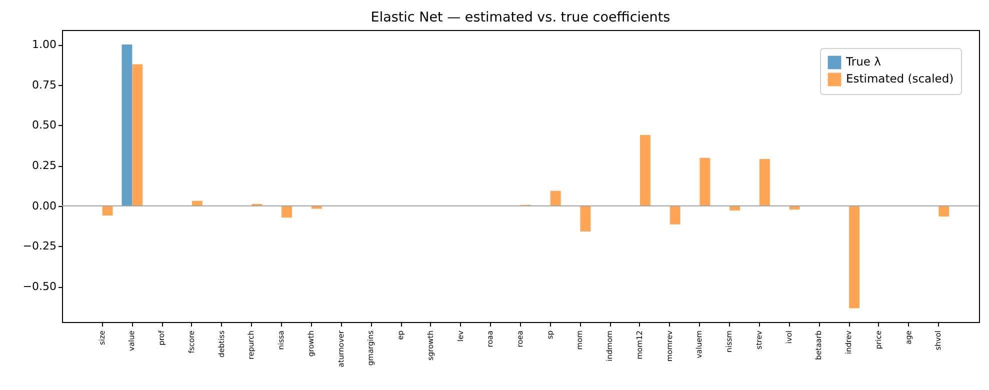 This screenshot has width=989, height=390. Describe the element at coordinates (900, 79) in the screenshot. I see `legend-label: Estimated (scaled)` at that location.